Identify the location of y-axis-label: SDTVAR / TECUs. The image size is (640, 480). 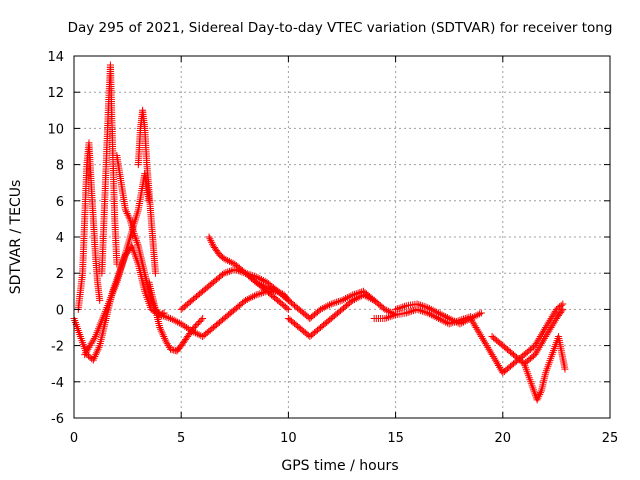
(16, 237).